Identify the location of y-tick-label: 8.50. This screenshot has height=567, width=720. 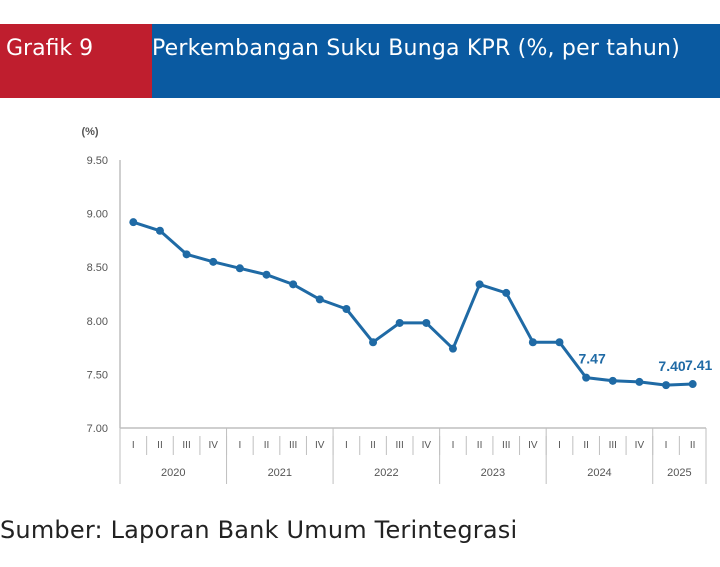
(97, 268).